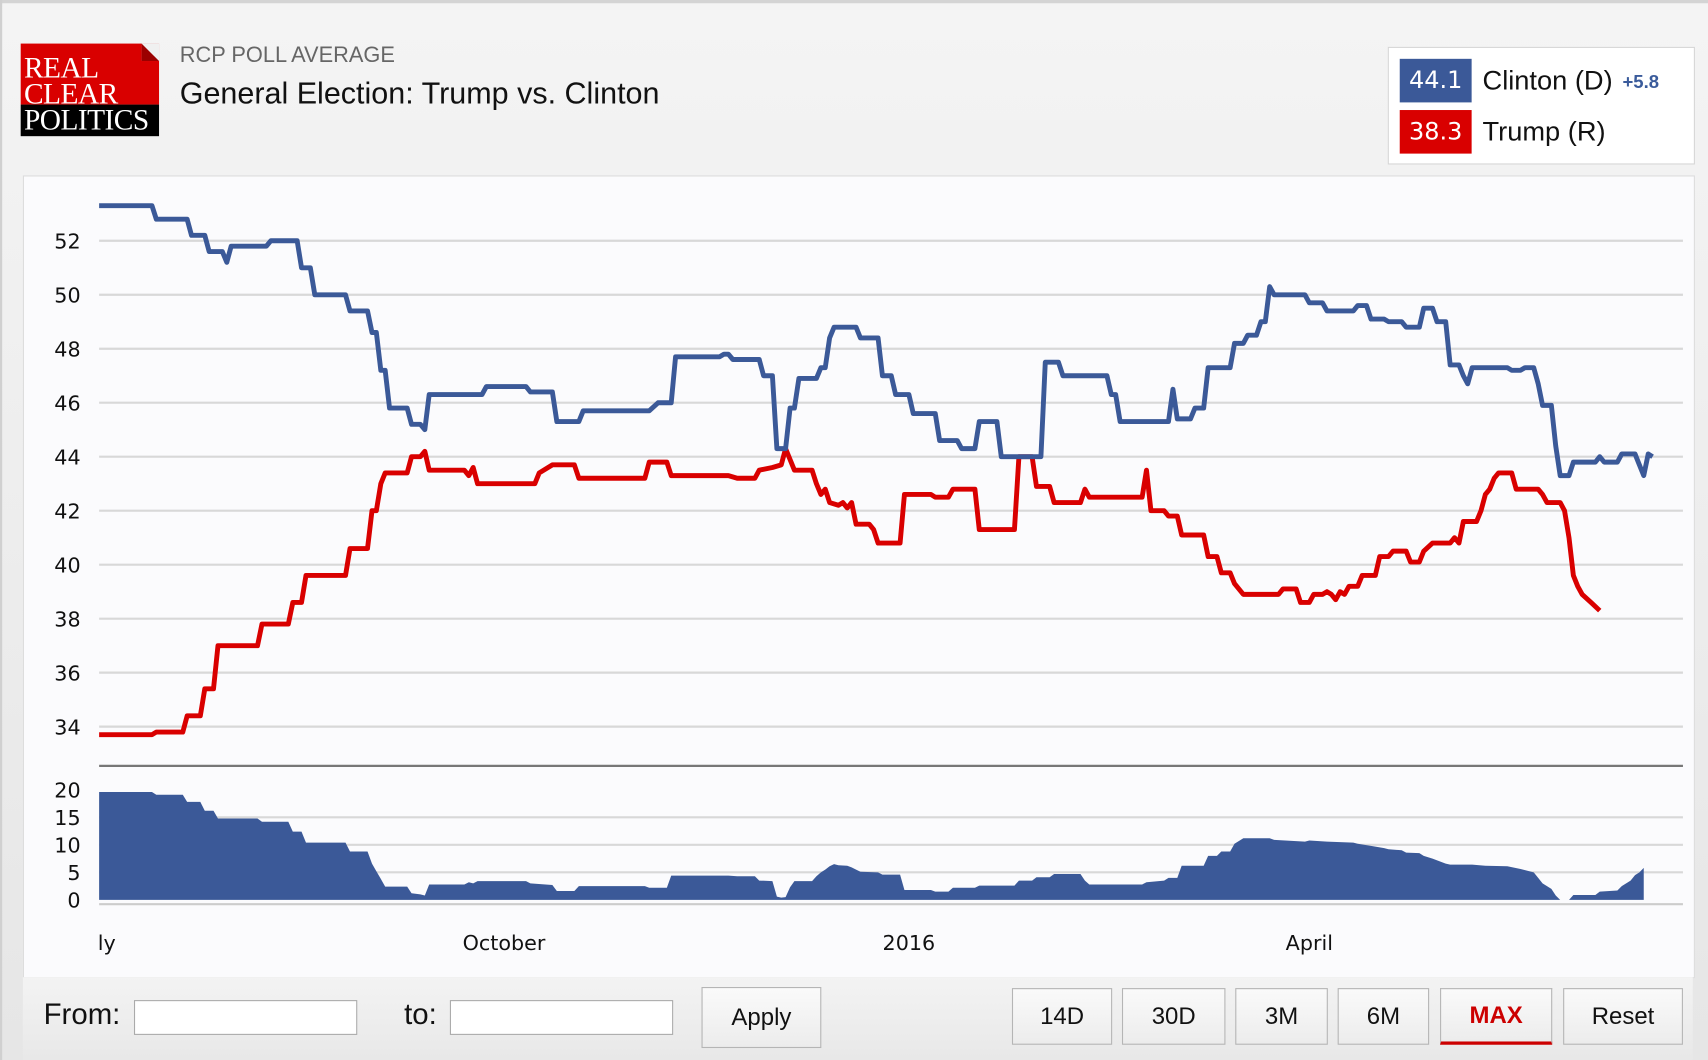 The height and width of the screenshot is (1060, 1708). I want to click on legend-item-clinton: 44.1 Clinton (D) +5.8, so click(1529, 80).